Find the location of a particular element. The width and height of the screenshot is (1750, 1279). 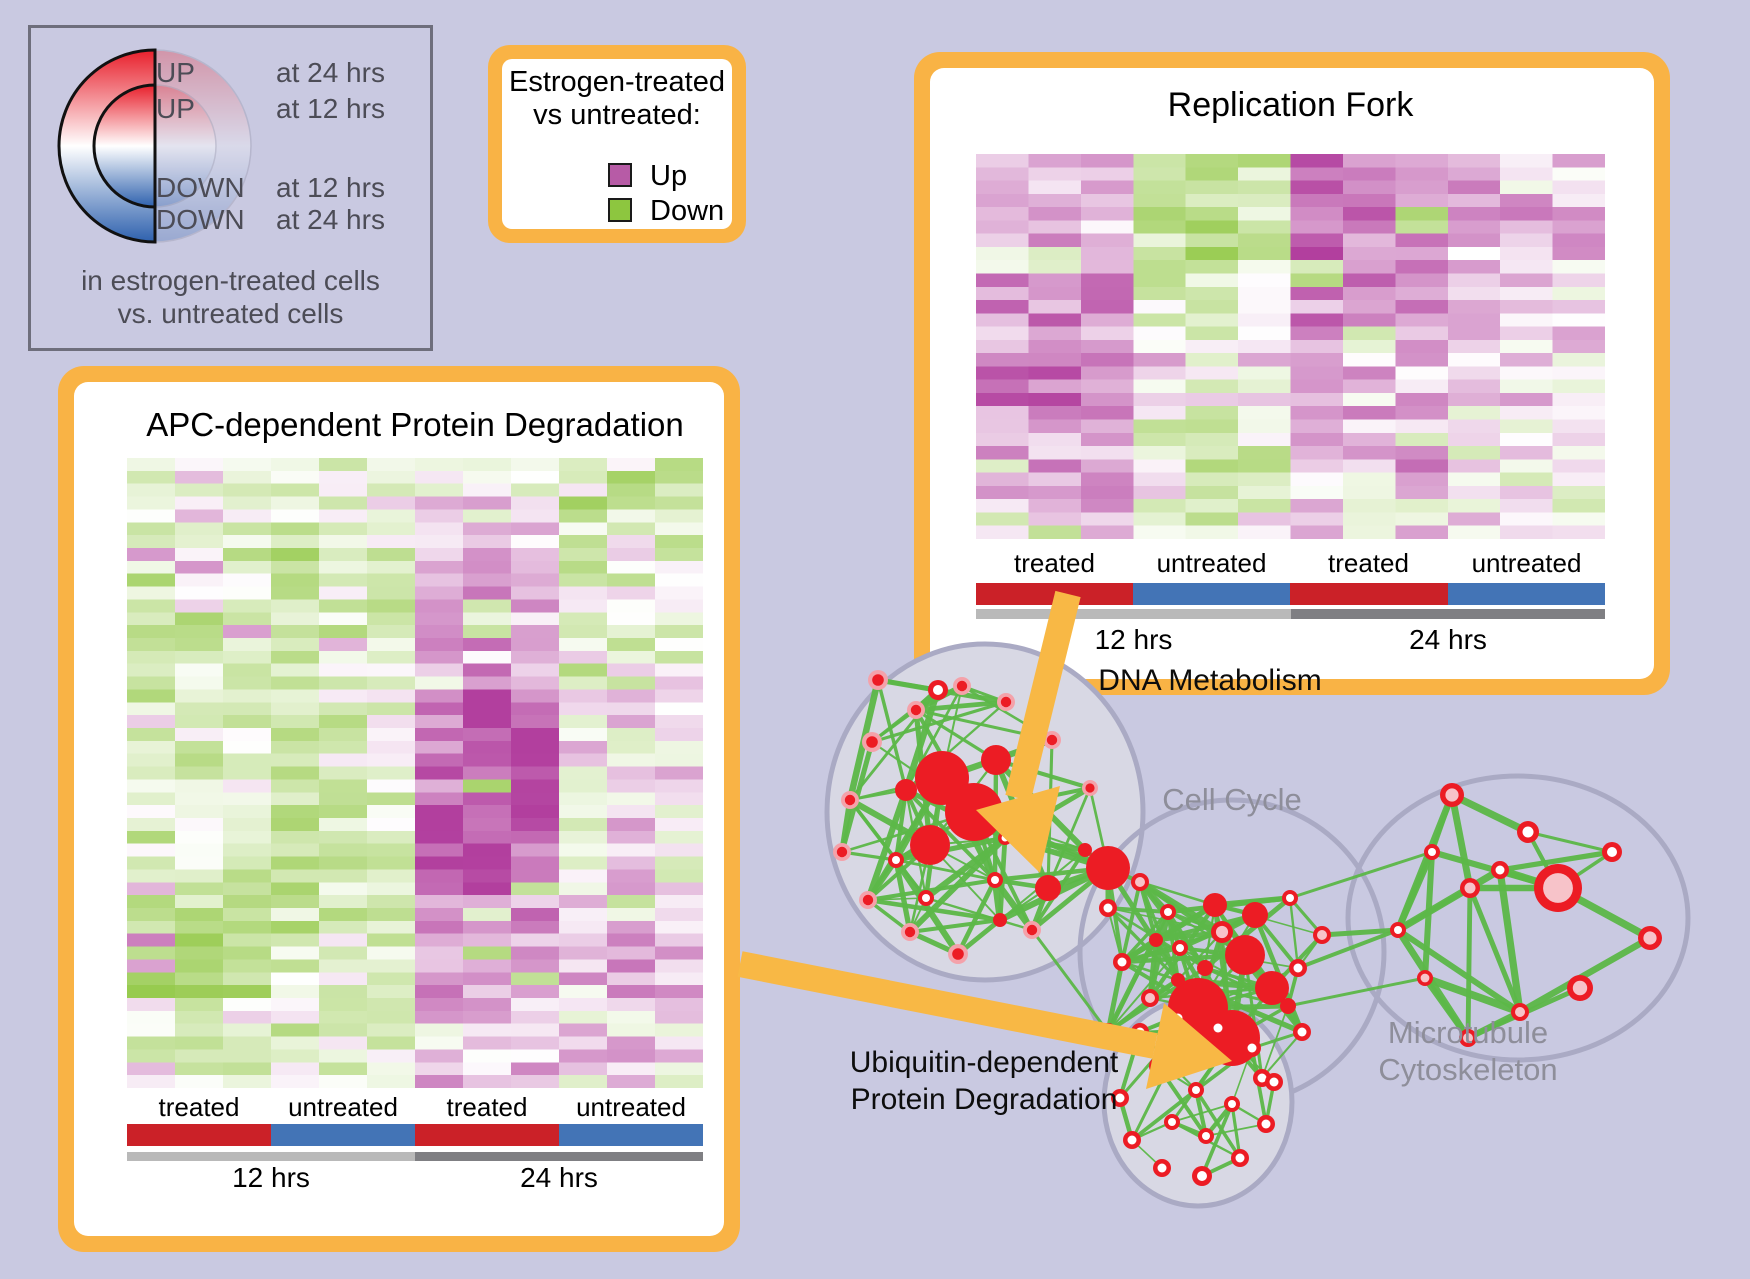

legend-caption-line2: vs. untreated cells is located at coordinates (230, 313).